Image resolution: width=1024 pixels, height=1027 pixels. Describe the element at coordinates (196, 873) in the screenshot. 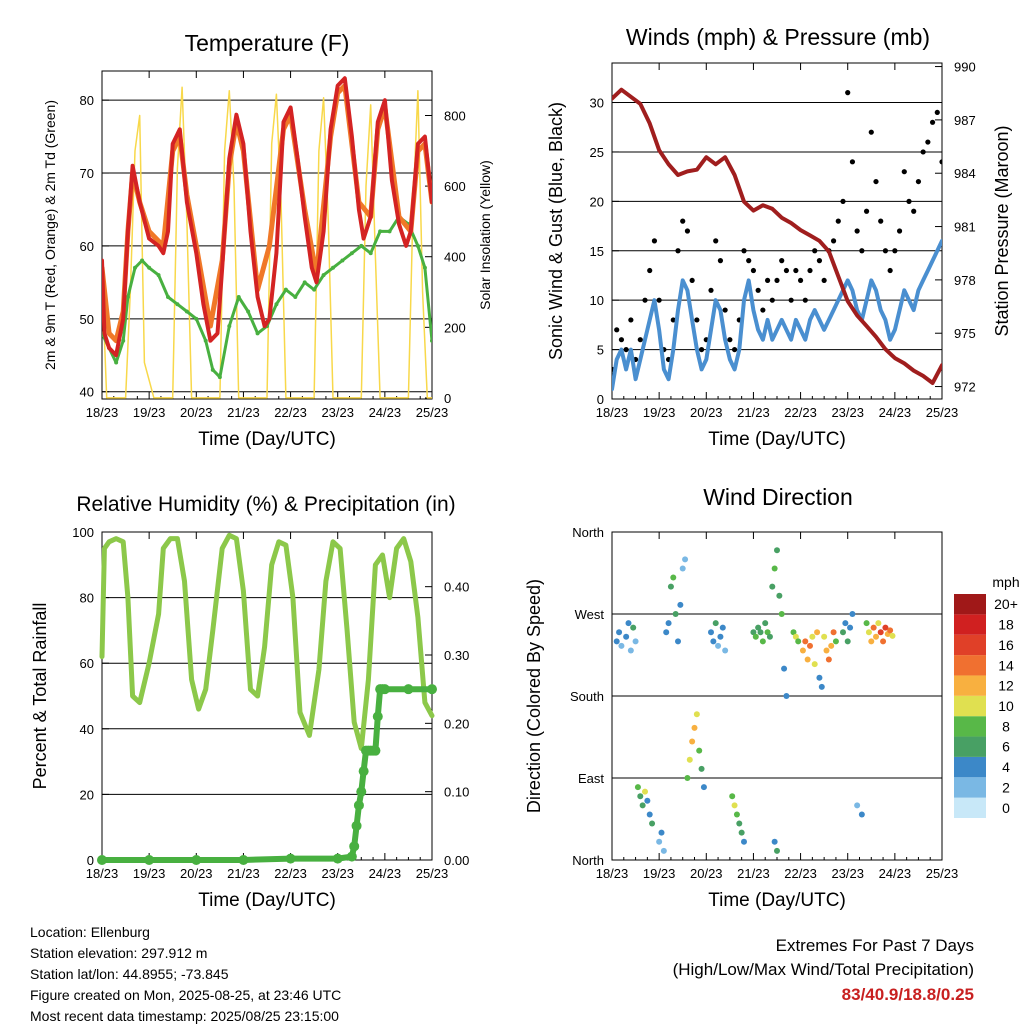

I see `x-tick-label: 20/23` at that location.